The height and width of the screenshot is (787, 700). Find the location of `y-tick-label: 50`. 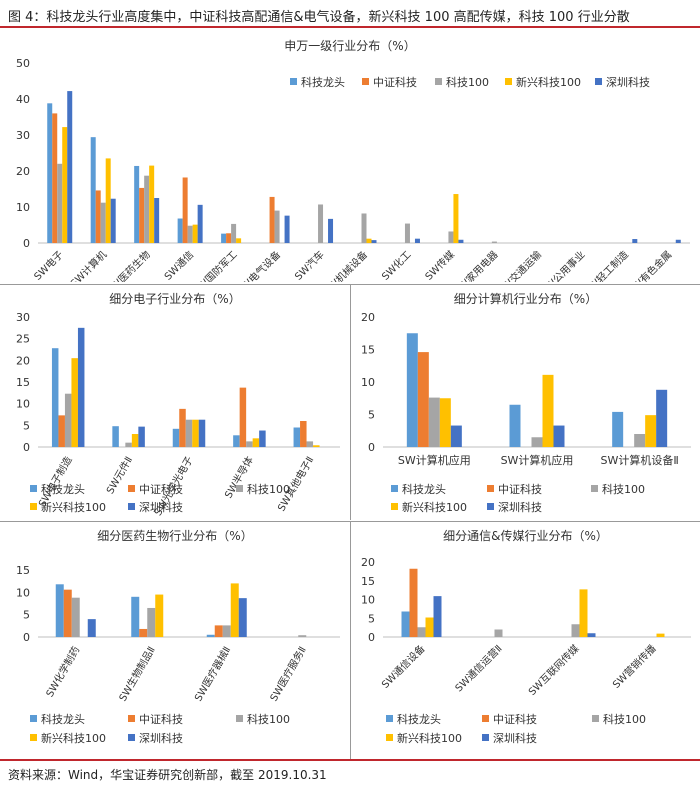

y-tick-label: 50 is located at coordinates (23, 63).